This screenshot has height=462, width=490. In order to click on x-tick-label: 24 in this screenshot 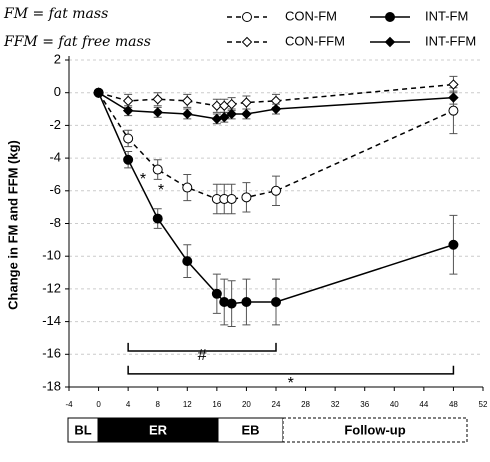, I will do `click(276, 404)`.